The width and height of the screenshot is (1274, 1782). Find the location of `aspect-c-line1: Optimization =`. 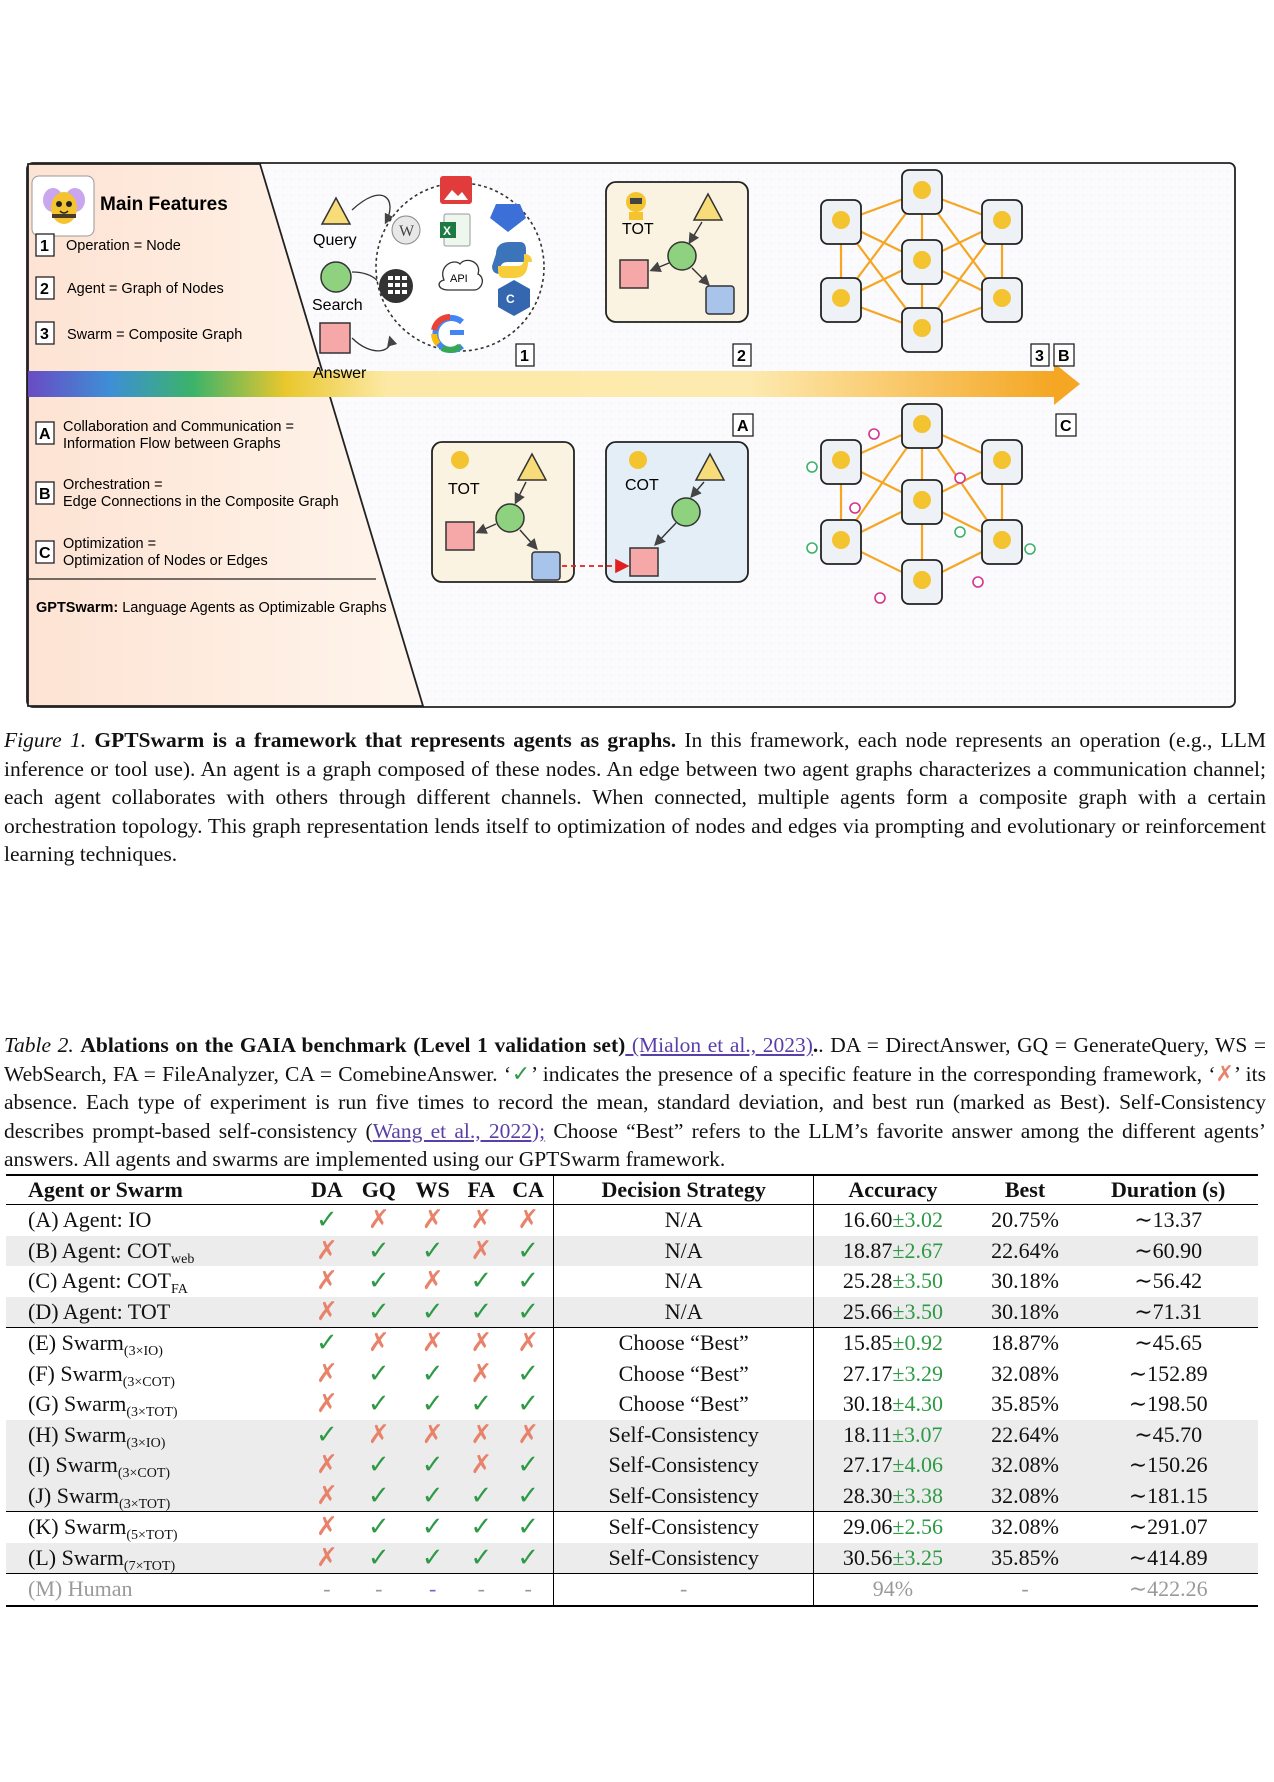

aspect-c-line1: Optimization = is located at coordinates (109, 544).